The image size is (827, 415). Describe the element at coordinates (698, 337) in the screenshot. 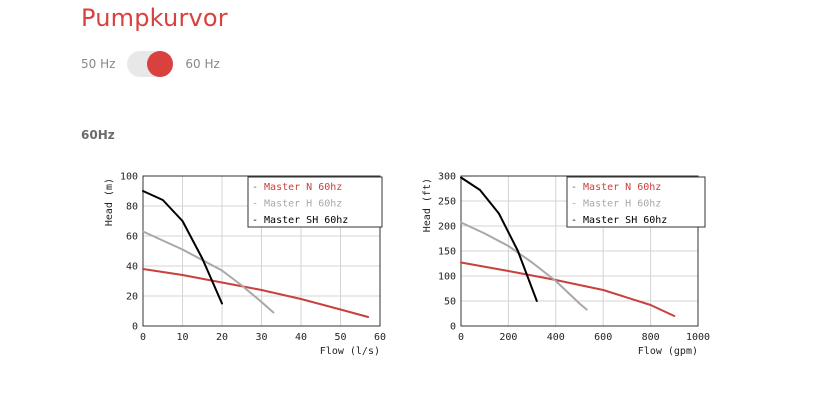

I see `x-tick-label: 1000` at that location.